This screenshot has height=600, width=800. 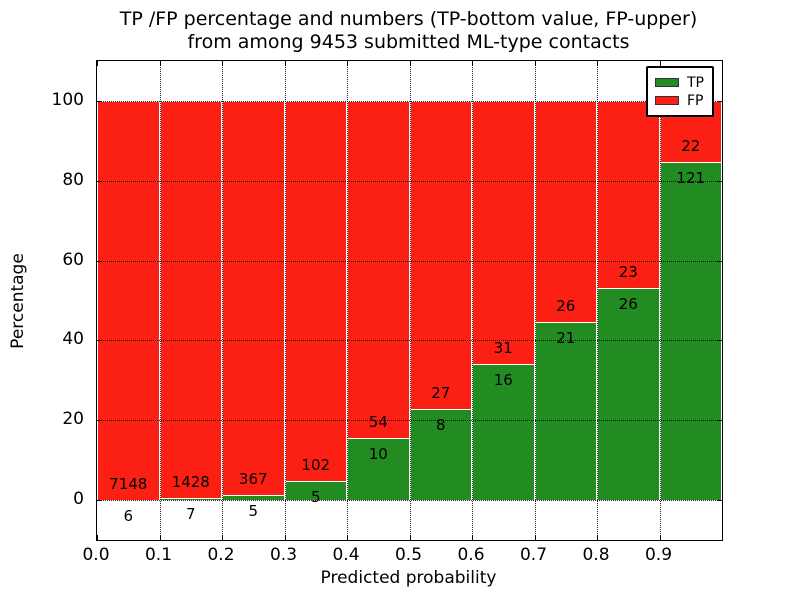 What do you see at coordinates (190, 514) in the screenshot?
I see `tp-count-label: 7` at bounding box center [190, 514].